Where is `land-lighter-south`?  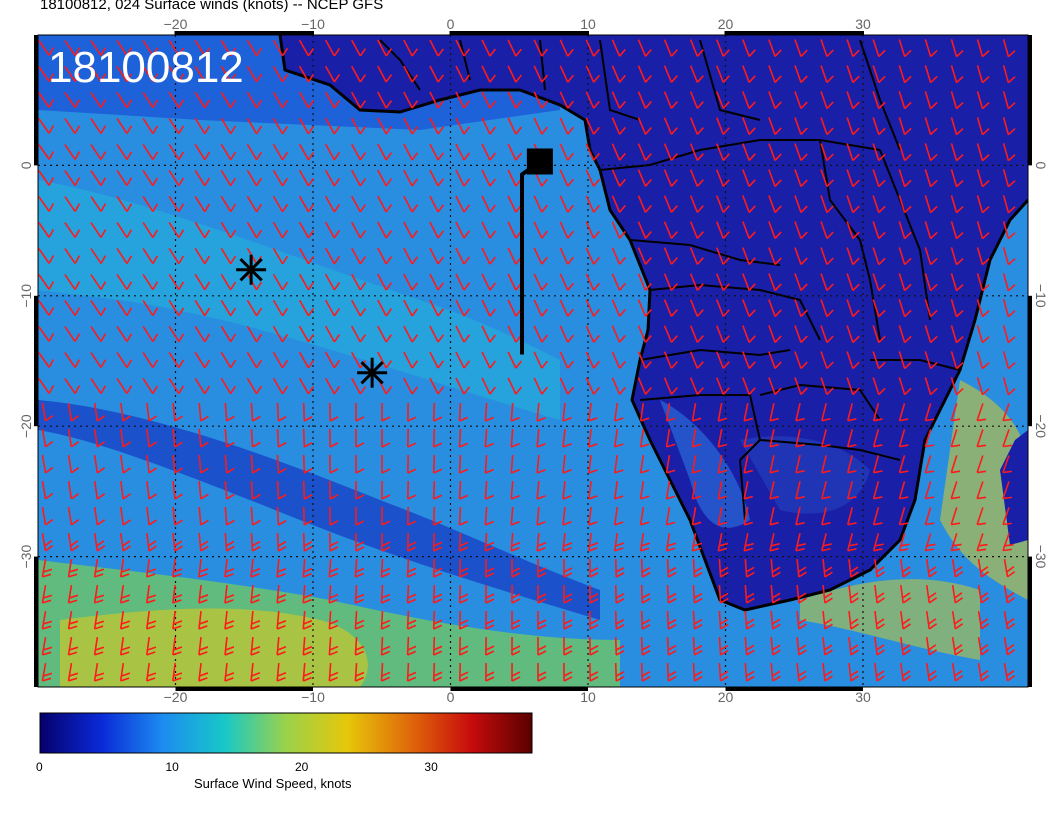 land-lighter-south is located at coordinates (705, 464).